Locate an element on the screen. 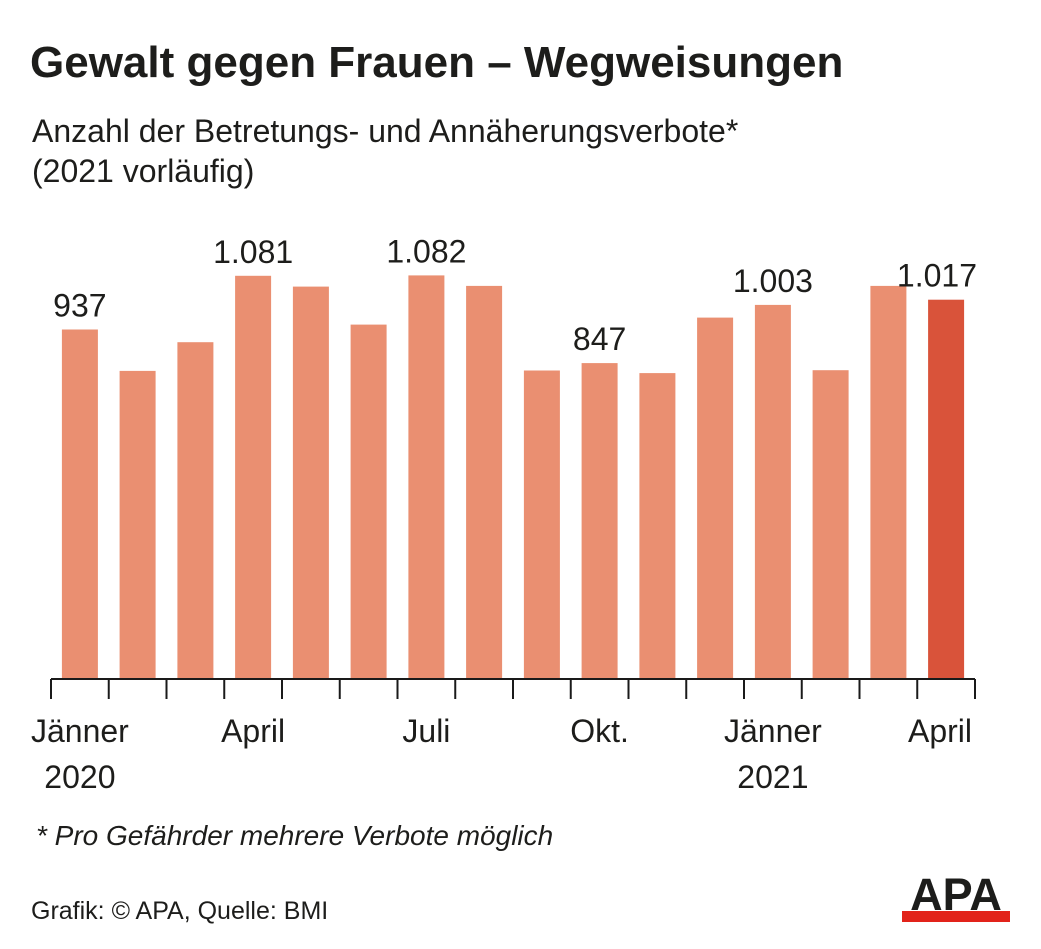  bar-mai-2020 is located at coordinates (310, 482).